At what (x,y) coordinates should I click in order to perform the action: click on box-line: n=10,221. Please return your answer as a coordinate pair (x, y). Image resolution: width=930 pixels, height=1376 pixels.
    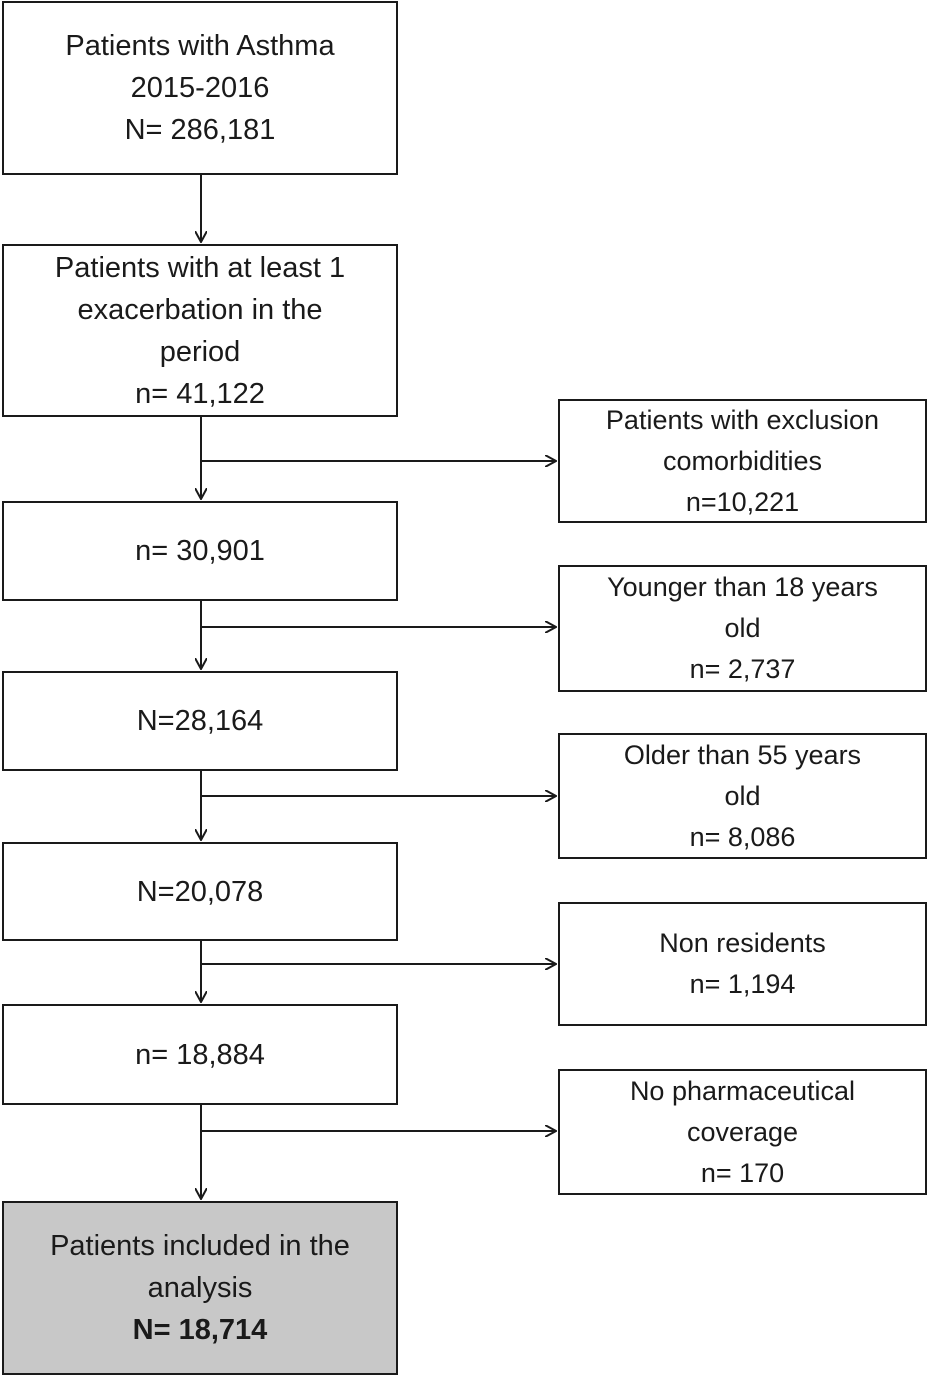
    Looking at the image, I should click on (742, 501).